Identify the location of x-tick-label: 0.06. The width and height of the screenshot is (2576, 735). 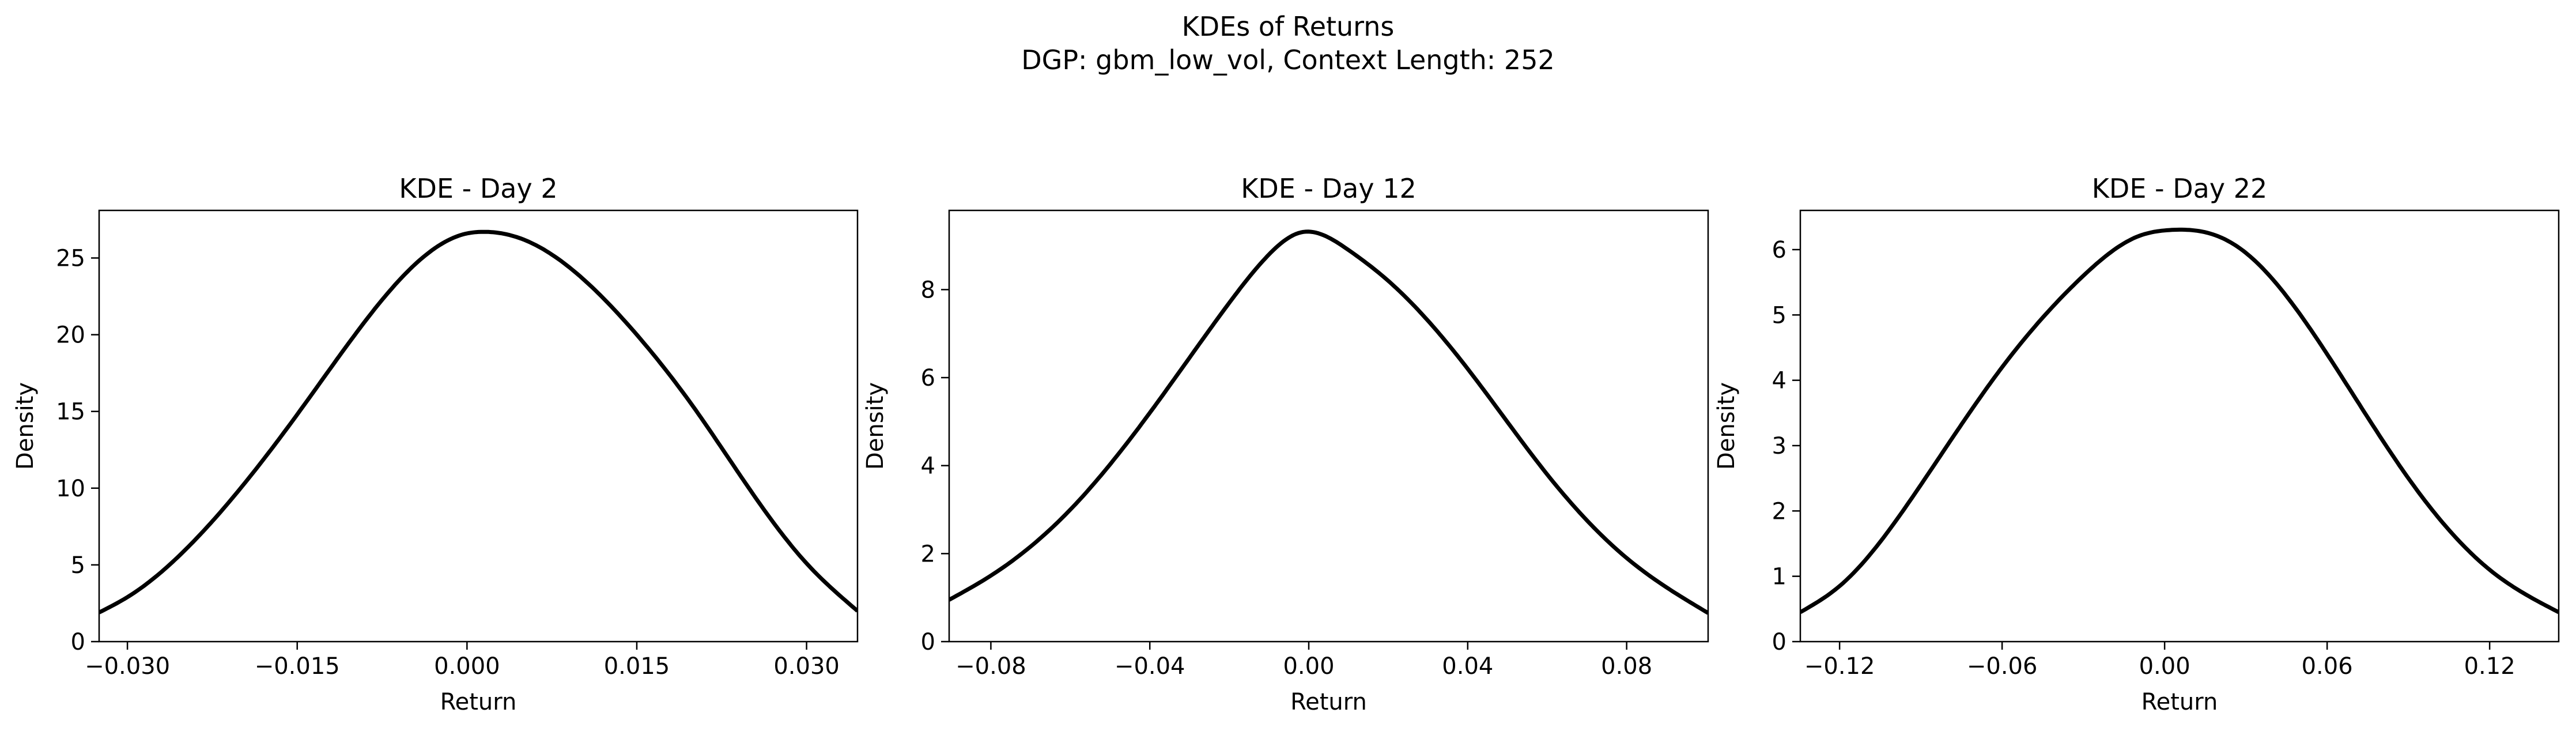
(2327, 666).